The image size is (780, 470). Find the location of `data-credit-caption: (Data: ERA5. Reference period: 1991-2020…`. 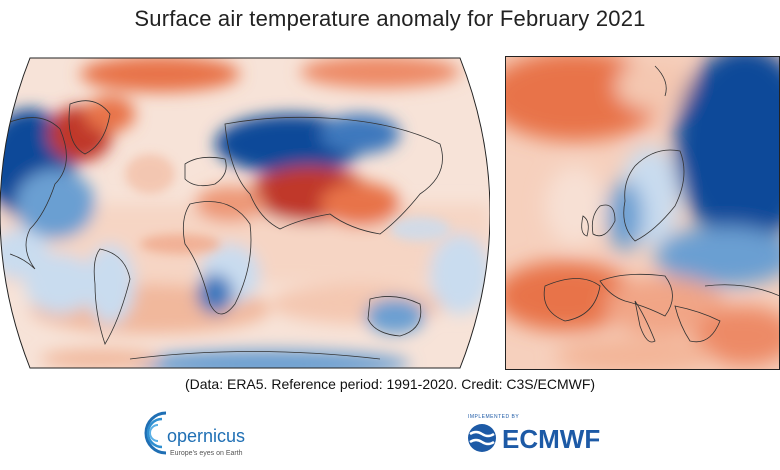

data-credit-caption: (Data: ERA5. Reference period: 1991-2020… is located at coordinates (390, 384).